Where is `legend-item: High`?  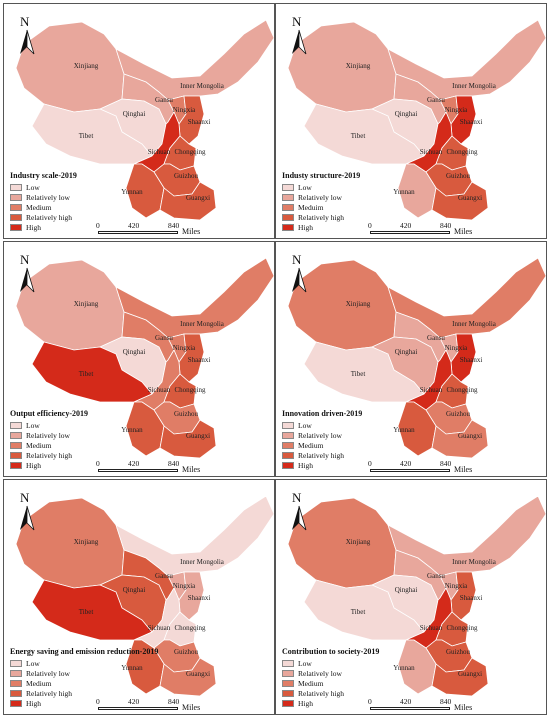
legend-item: High is located at coordinates (367, 227).